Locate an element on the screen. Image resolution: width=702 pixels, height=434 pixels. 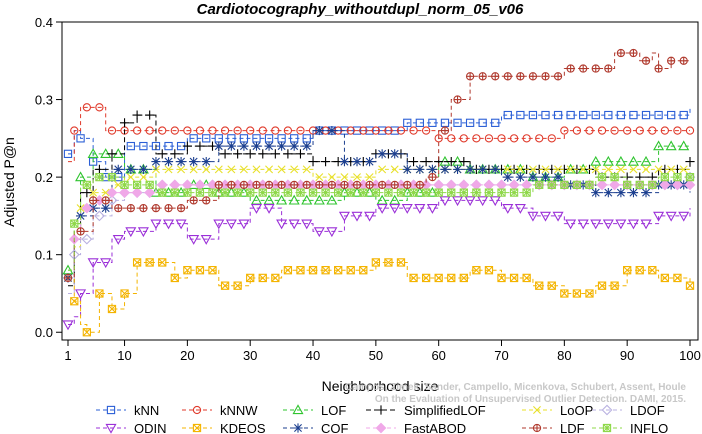
legend-item-ldf: LDF is located at coordinates (553, 427).